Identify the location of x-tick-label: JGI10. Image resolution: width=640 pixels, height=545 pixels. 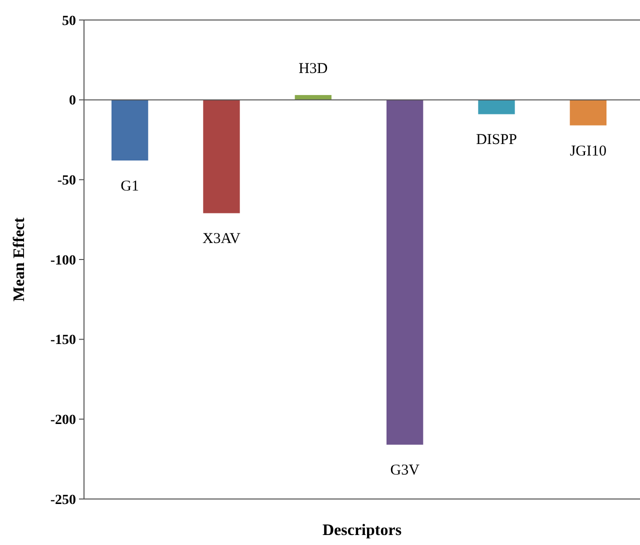
(588, 151).